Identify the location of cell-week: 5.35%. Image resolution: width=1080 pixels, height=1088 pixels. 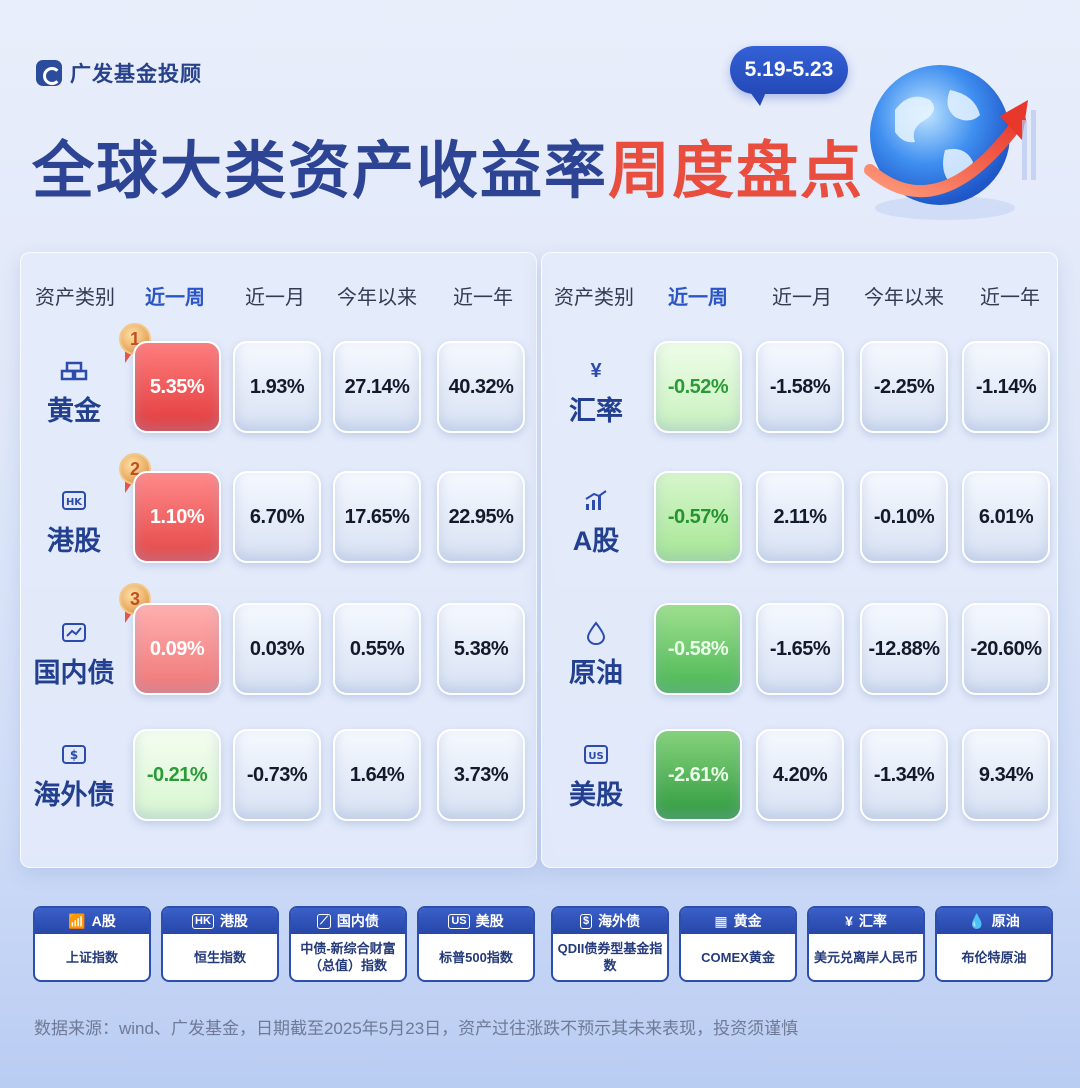
(177, 387).